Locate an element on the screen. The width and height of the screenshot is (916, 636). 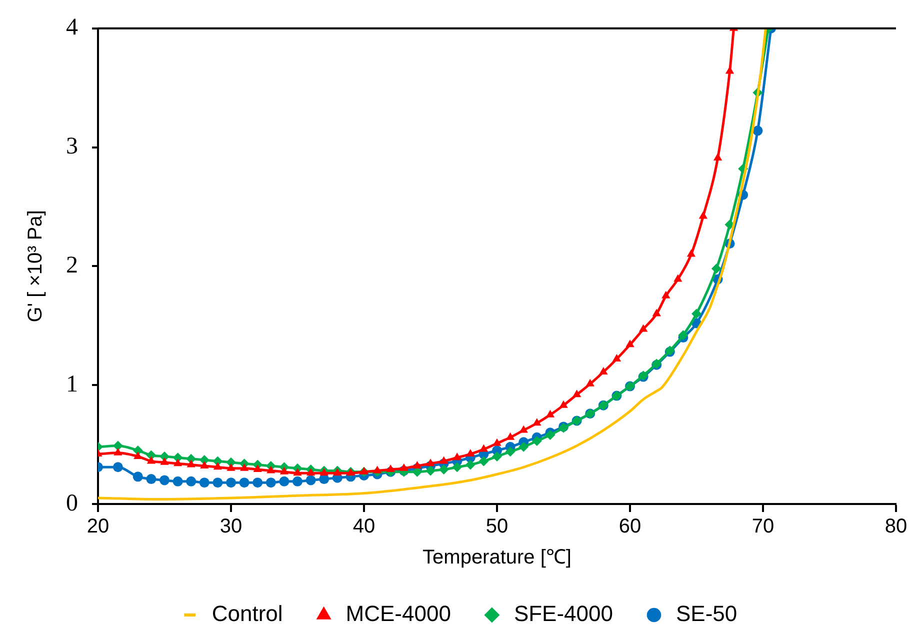
x-tick-label: 30 is located at coordinates (231, 527).